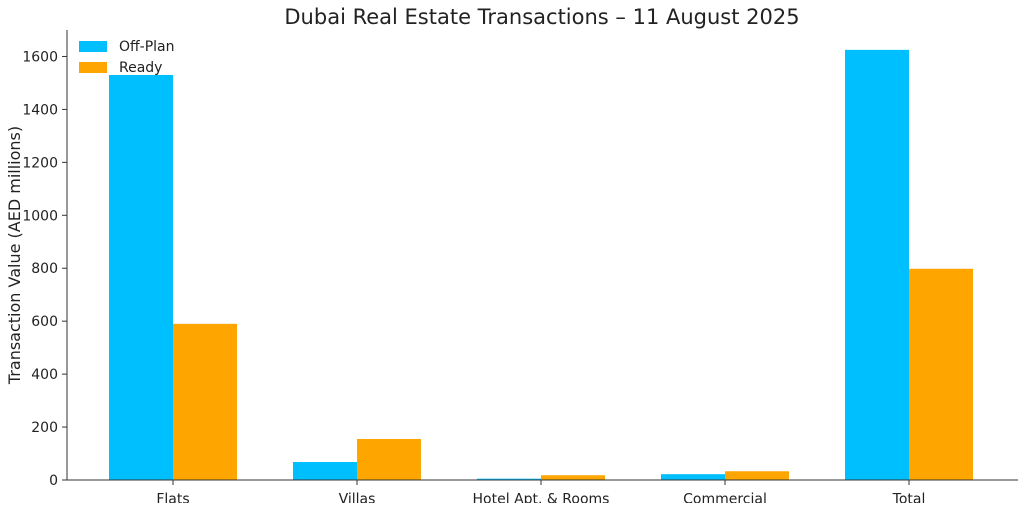 Image resolution: width=1024 pixels, height=507 pixels. What do you see at coordinates (40, 110) in the screenshot?
I see `y-tick-label: 1400` at bounding box center [40, 110].